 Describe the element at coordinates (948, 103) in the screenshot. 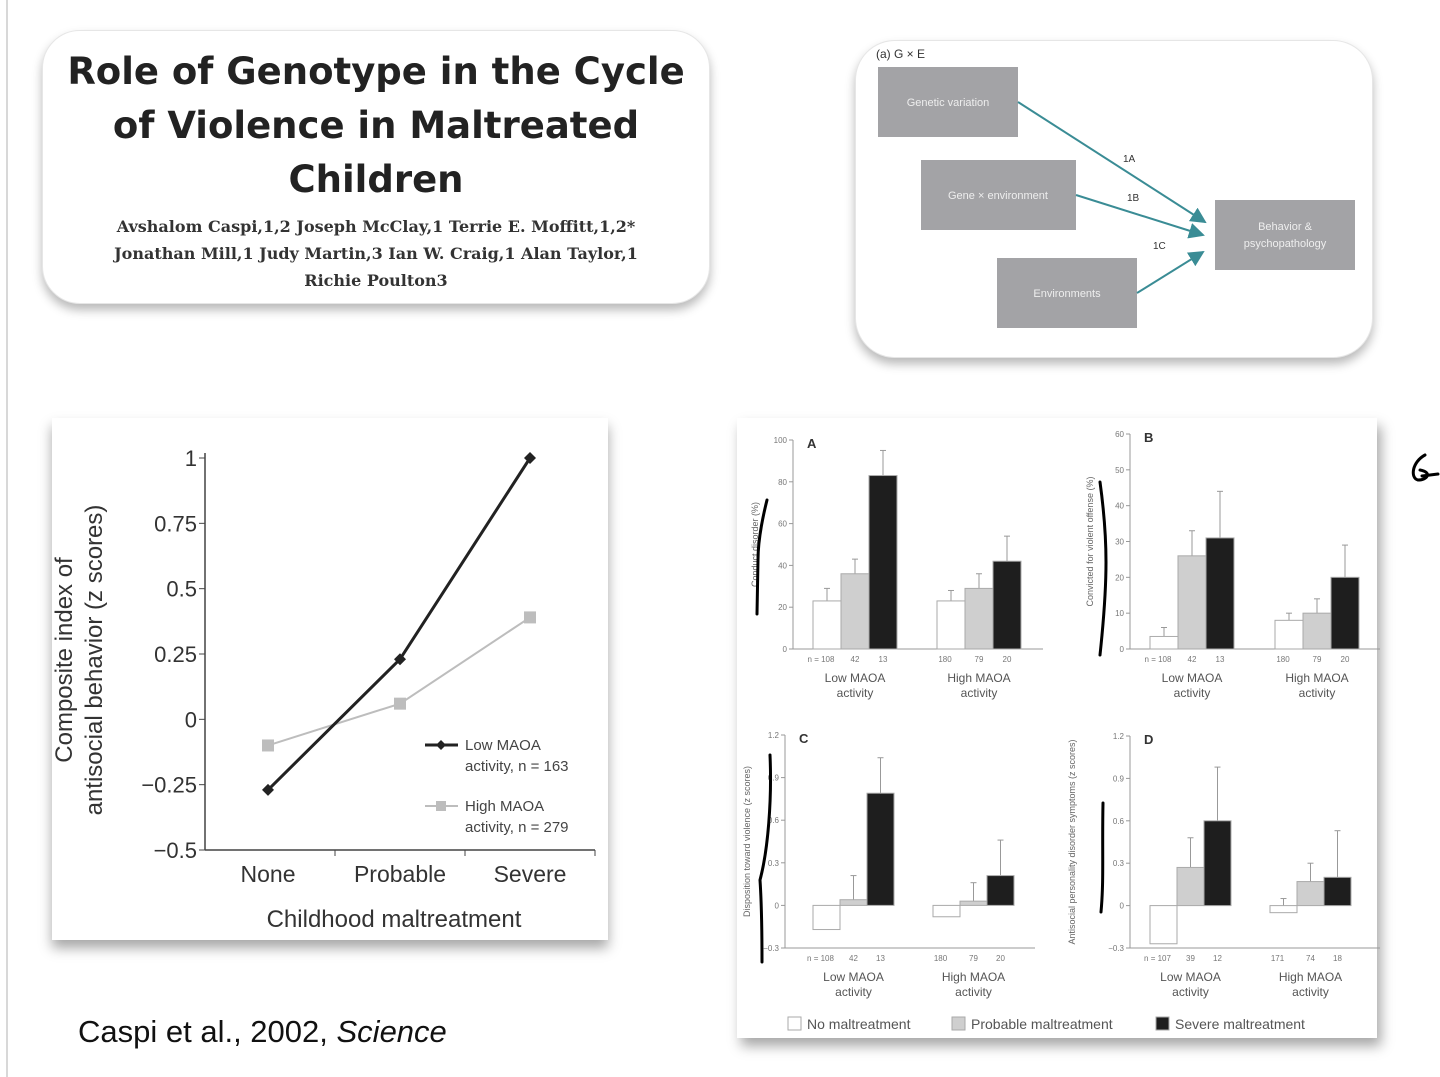

I see `node-label: Genetic variation` at that location.